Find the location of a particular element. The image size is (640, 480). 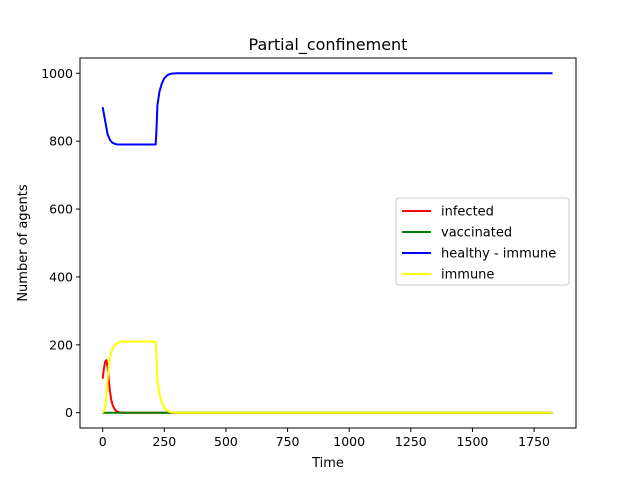

legend-label-healthy-immune: healthy - immune is located at coordinates (498, 254).